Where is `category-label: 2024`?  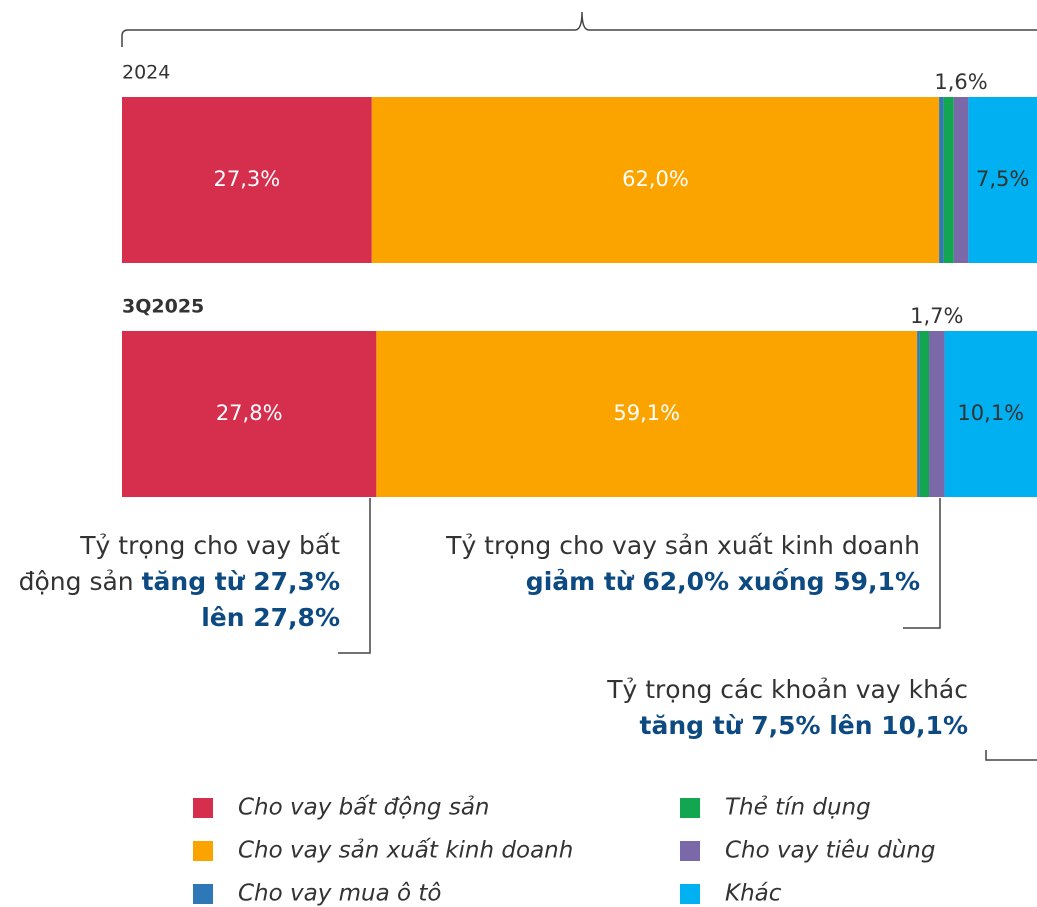
category-label: 2024 is located at coordinates (146, 73).